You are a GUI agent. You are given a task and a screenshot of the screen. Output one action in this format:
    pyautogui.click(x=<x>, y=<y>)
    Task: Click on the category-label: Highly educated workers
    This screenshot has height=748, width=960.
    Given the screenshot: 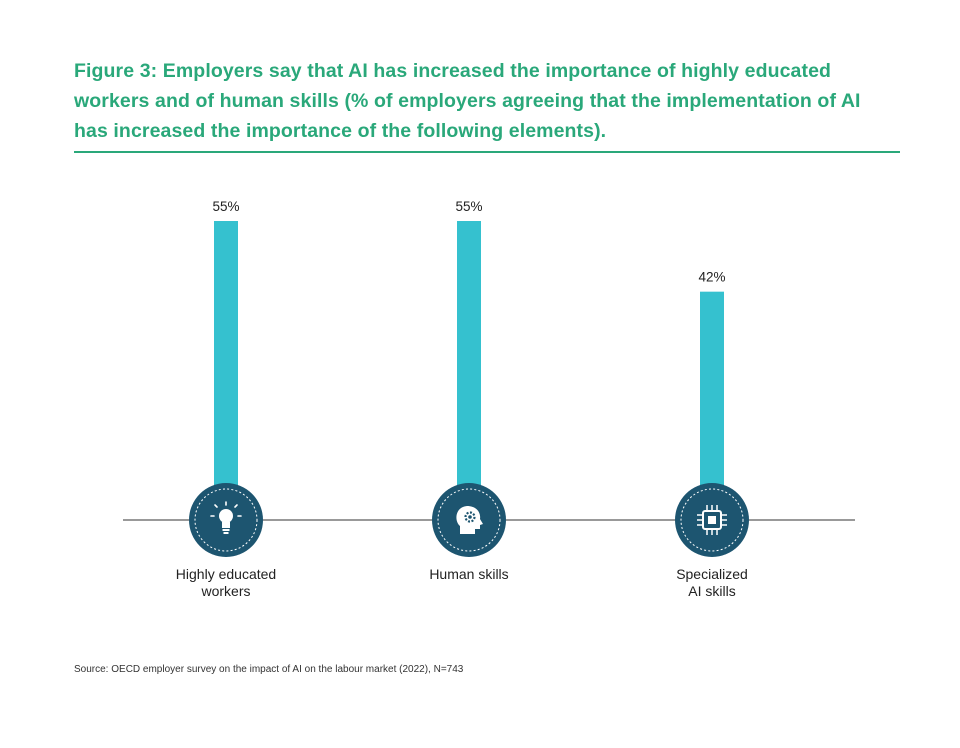 What is the action you would take?
    pyautogui.click(x=226, y=582)
    